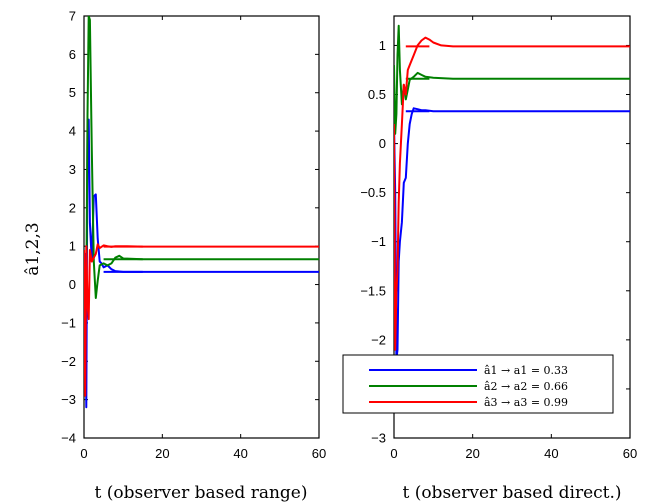 The image size is (662, 504). I want to click on y-tick-label: −0.5, so click(373, 192).